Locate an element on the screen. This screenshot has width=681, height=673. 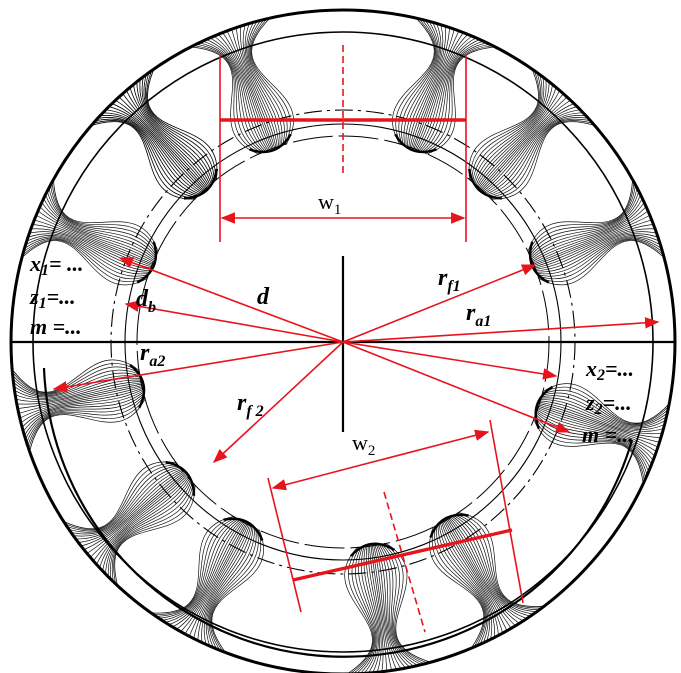
rf2-arrow is located at coordinates (278, 402).